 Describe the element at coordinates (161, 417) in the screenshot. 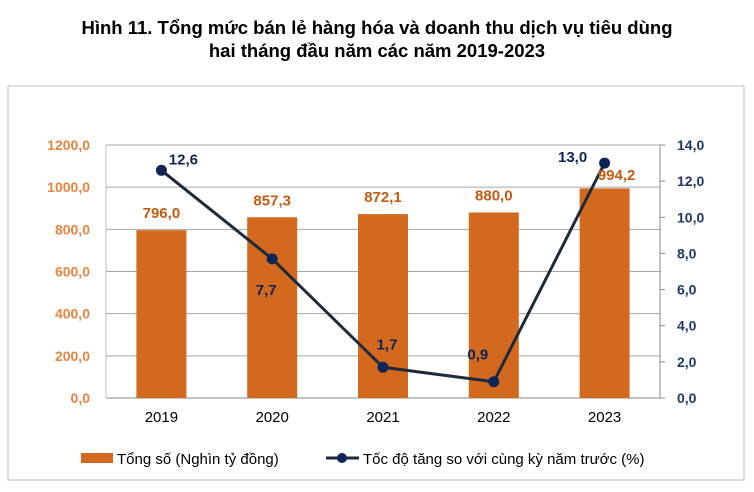

I see `x-axis-tick-label: 2019` at that location.